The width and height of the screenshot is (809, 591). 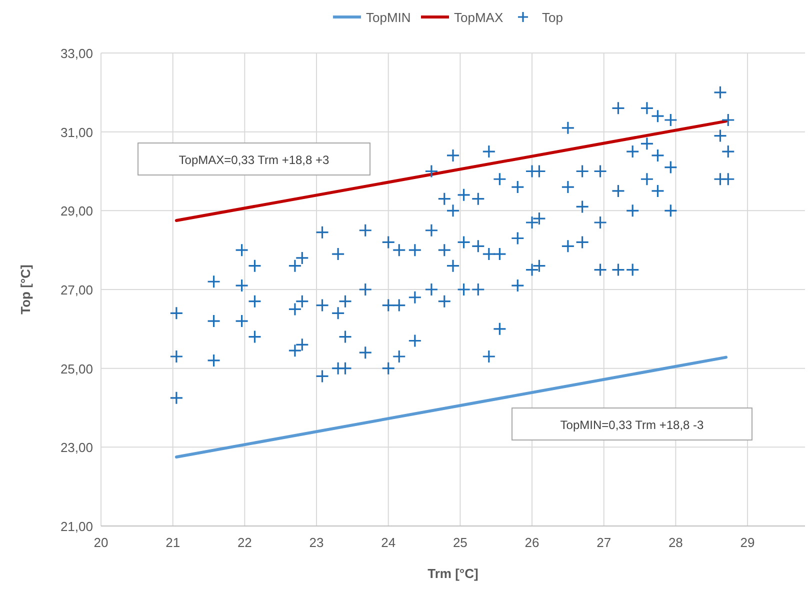 I want to click on y-axis-title: Top [°C], so click(x=25, y=289).